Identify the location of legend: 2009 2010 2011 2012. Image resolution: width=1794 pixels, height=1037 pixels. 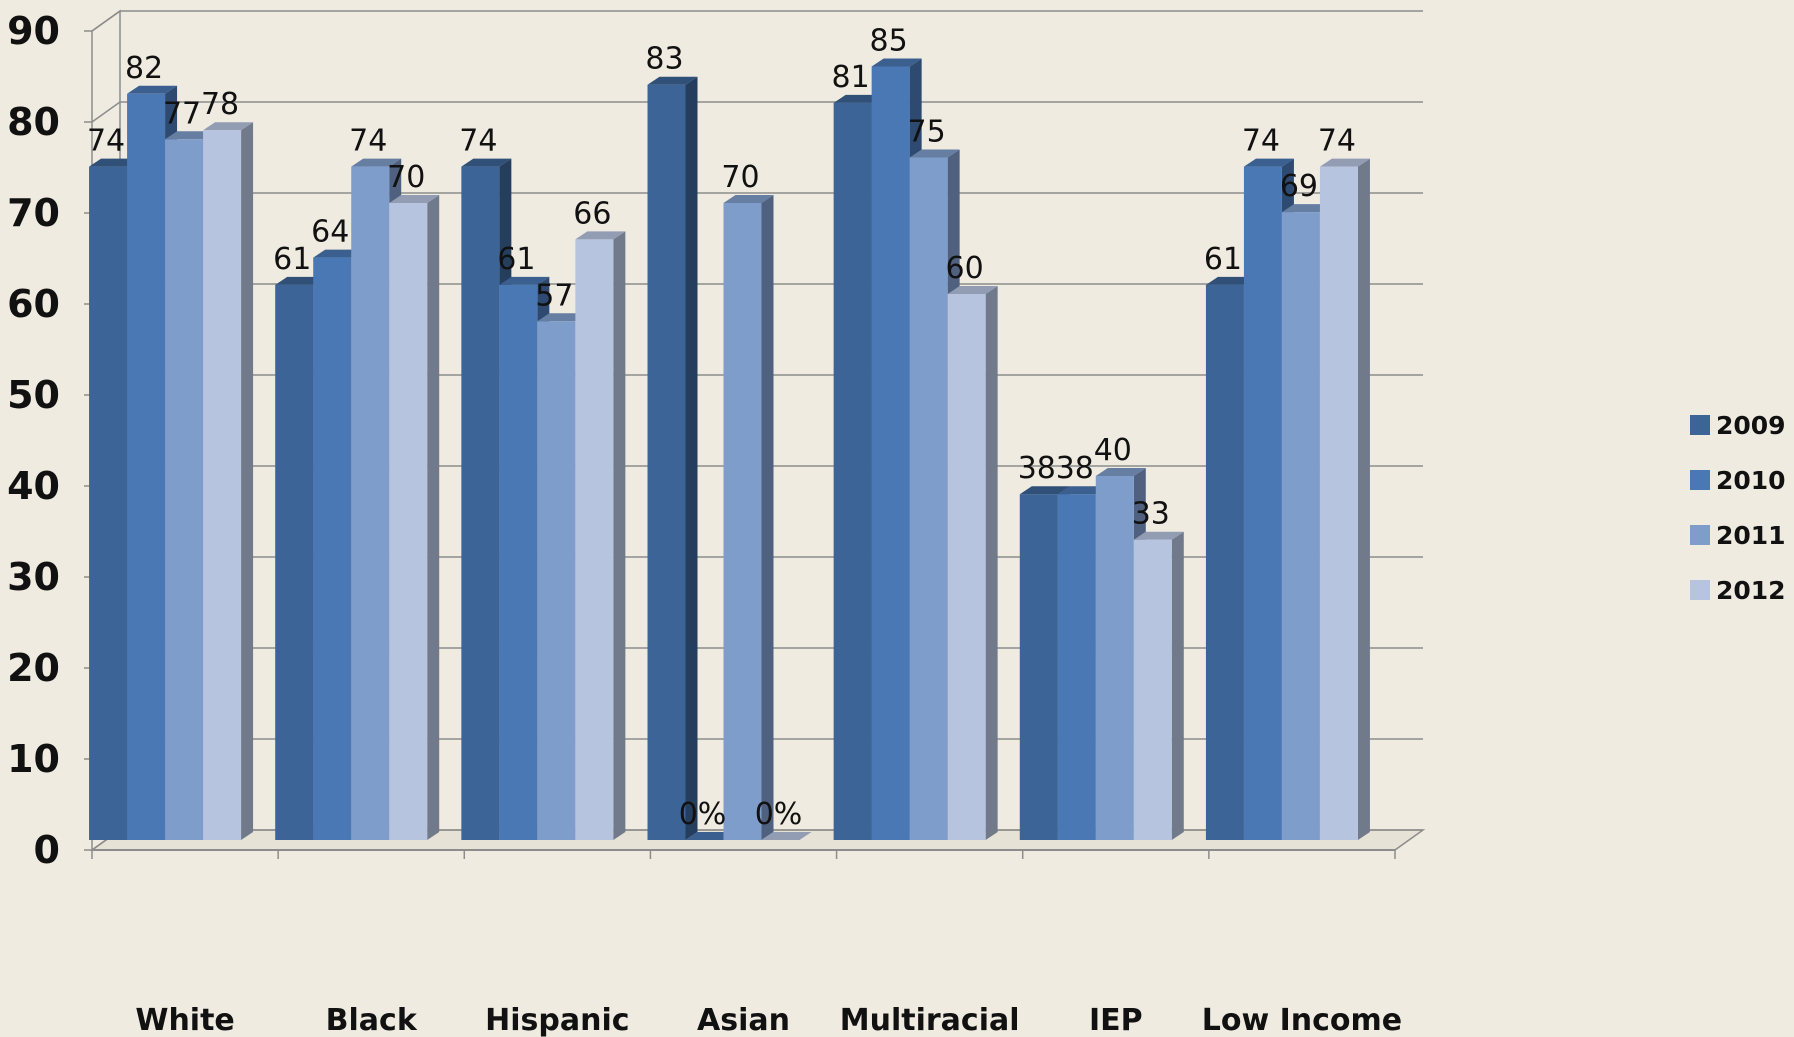
(1738, 508).